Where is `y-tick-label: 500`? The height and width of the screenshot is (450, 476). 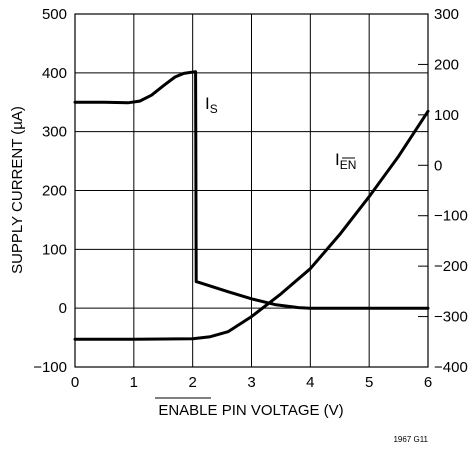
y-tick-label: 500 is located at coordinates (54, 14).